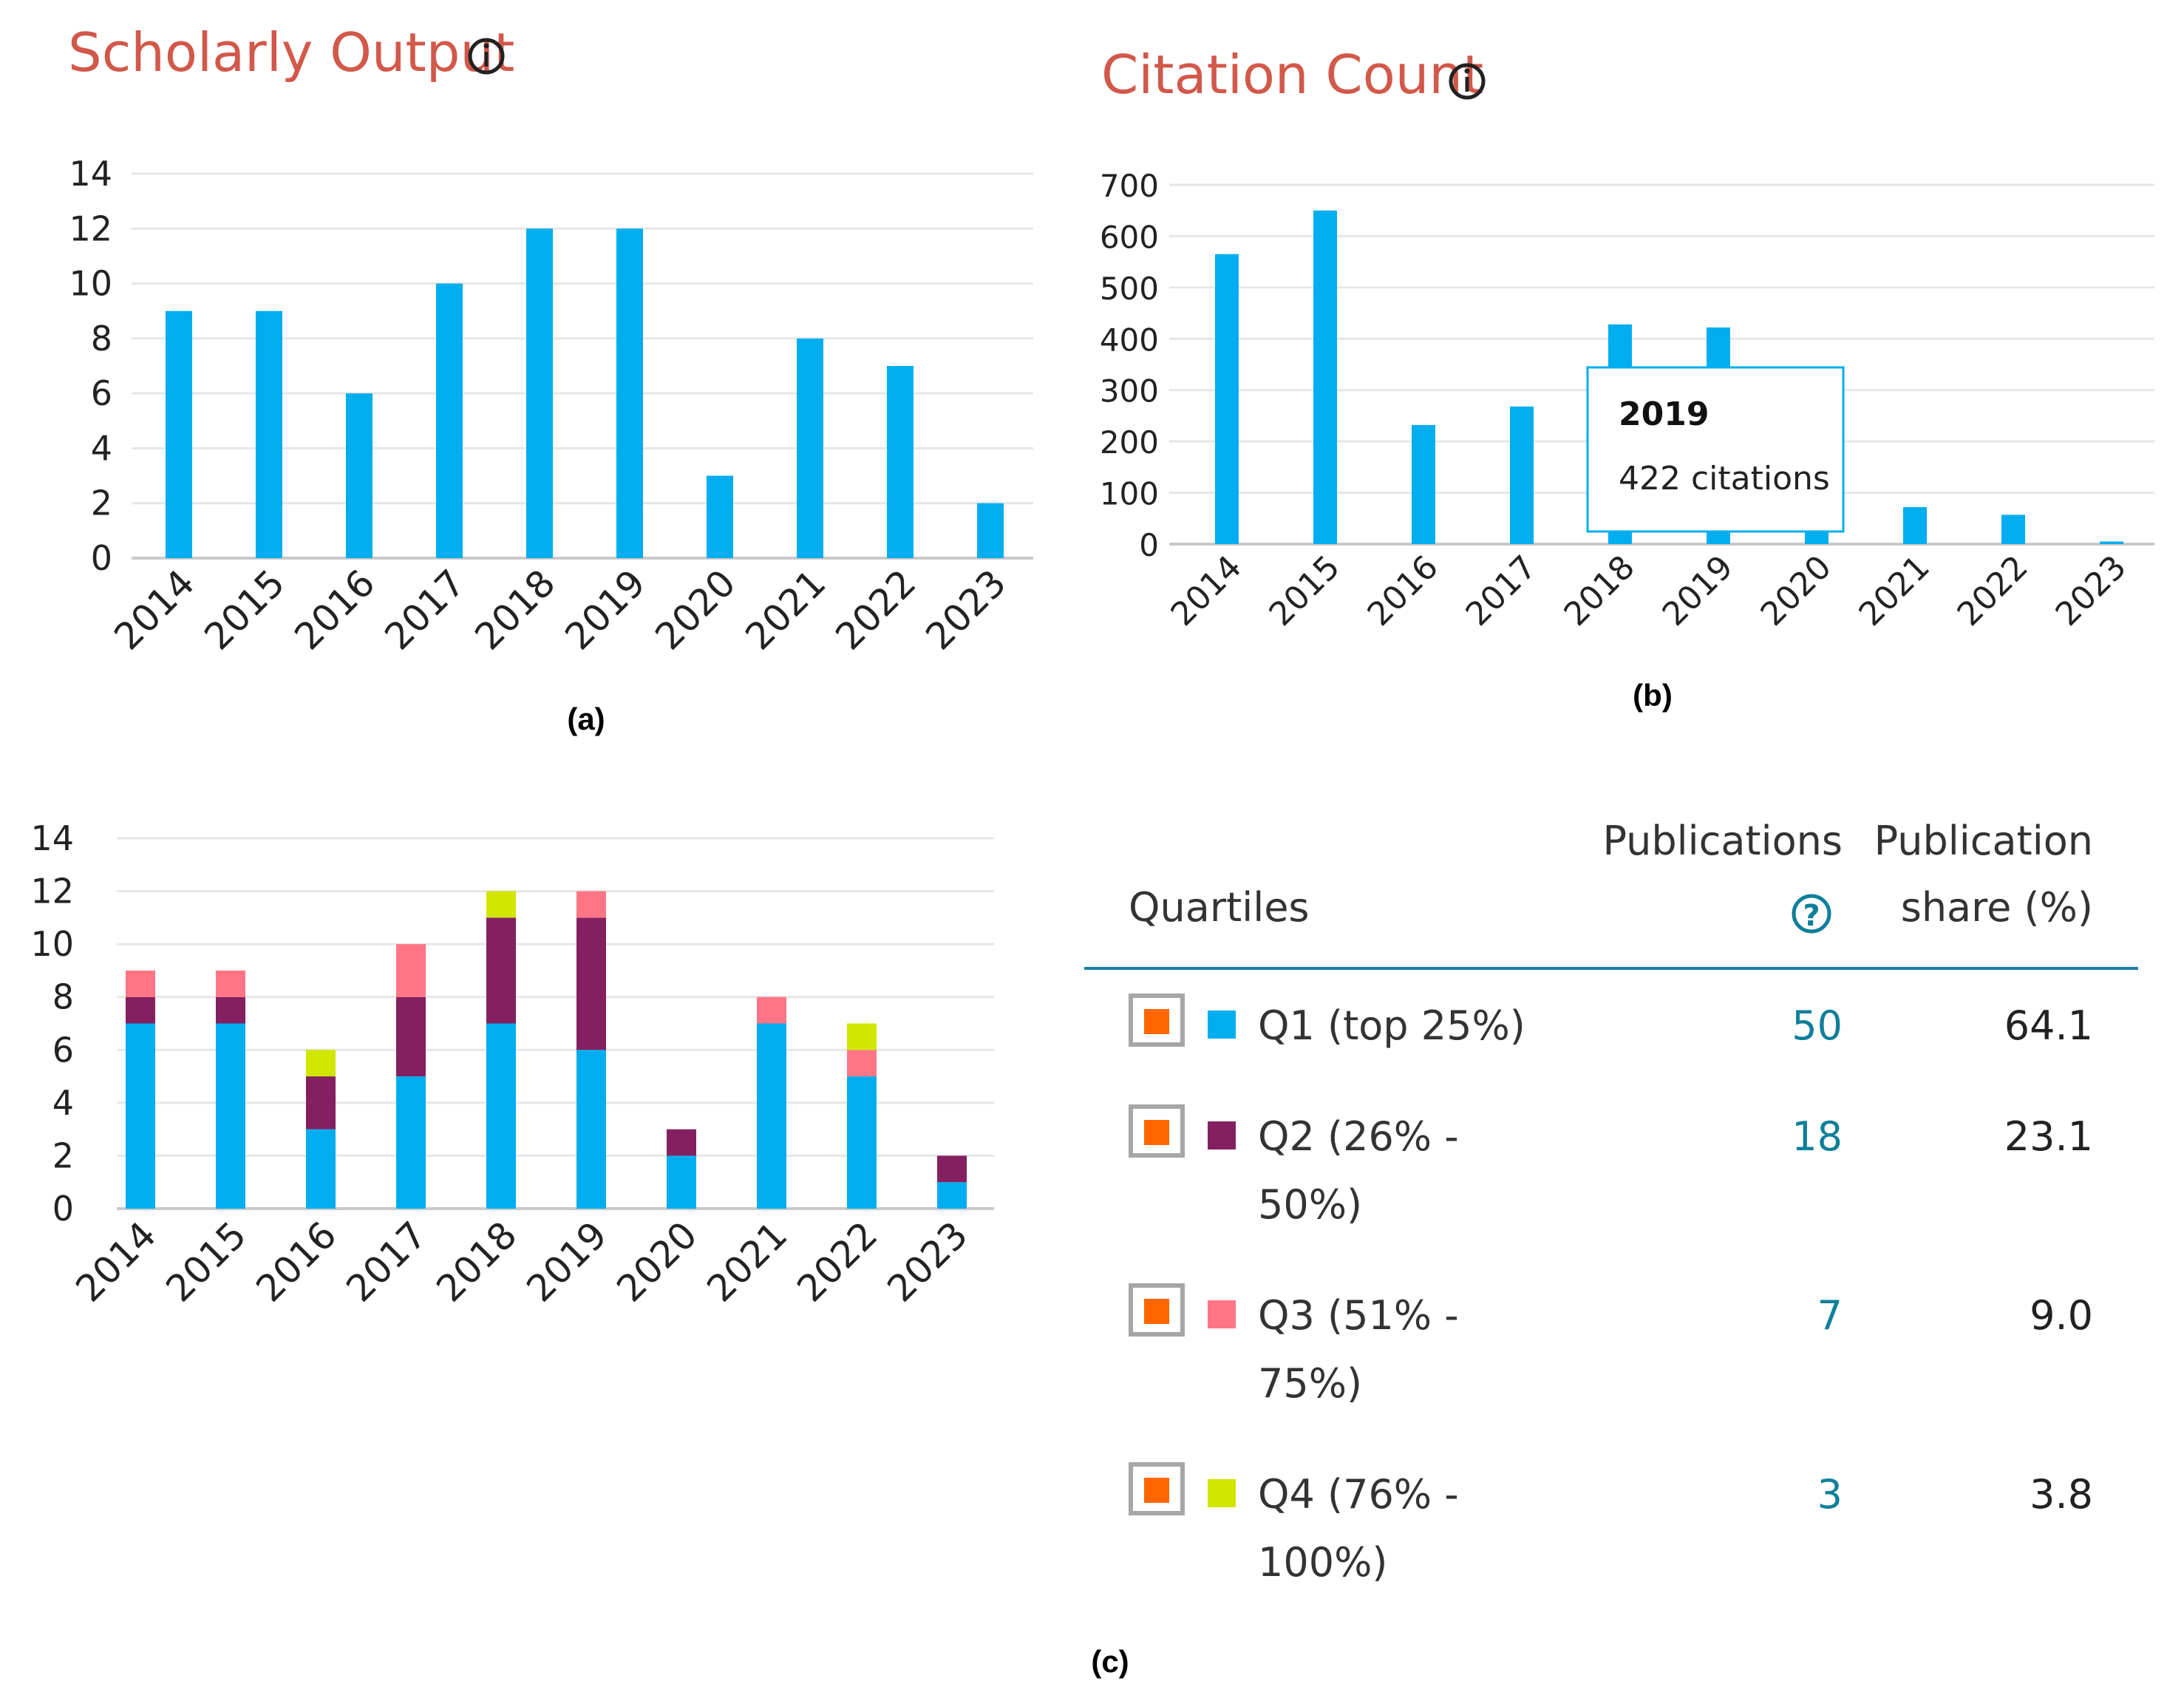  Describe the element at coordinates (2061, 1316) in the screenshot. I see `share-value: 9.0` at that location.